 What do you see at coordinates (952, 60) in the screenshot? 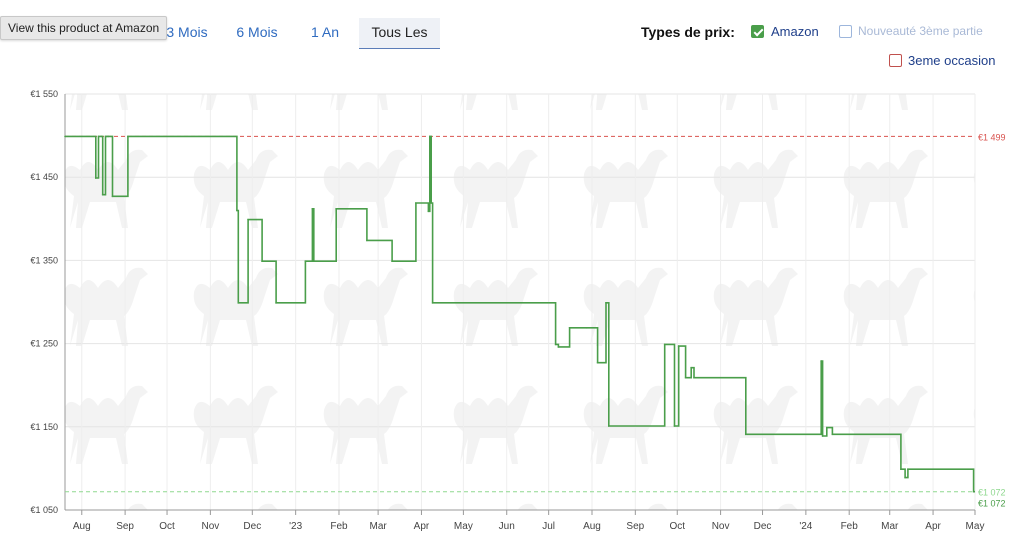
I see `used-third-party-legend-label: 3eme occasion` at bounding box center [952, 60].